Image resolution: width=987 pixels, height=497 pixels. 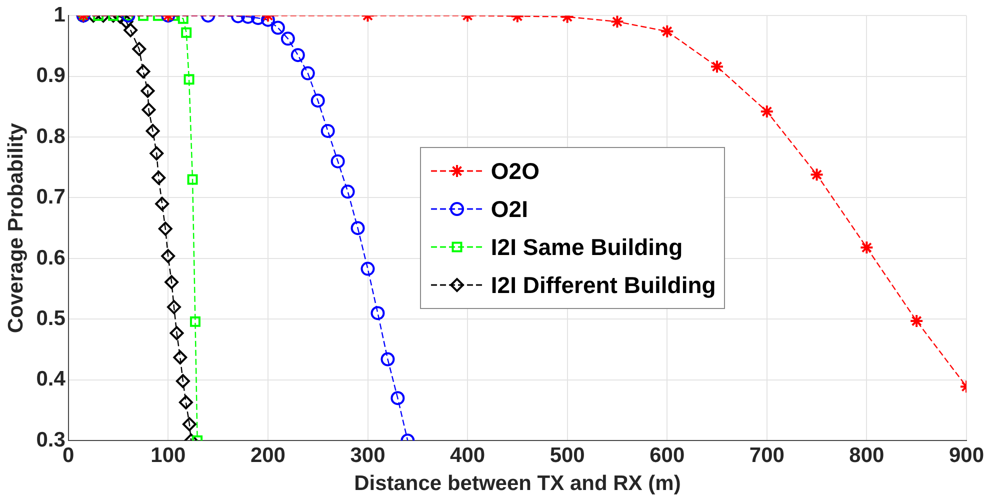 What do you see at coordinates (603, 285) in the screenshot?
I see `legend-label: I2I Different Building` at bounding box center [603, 285].